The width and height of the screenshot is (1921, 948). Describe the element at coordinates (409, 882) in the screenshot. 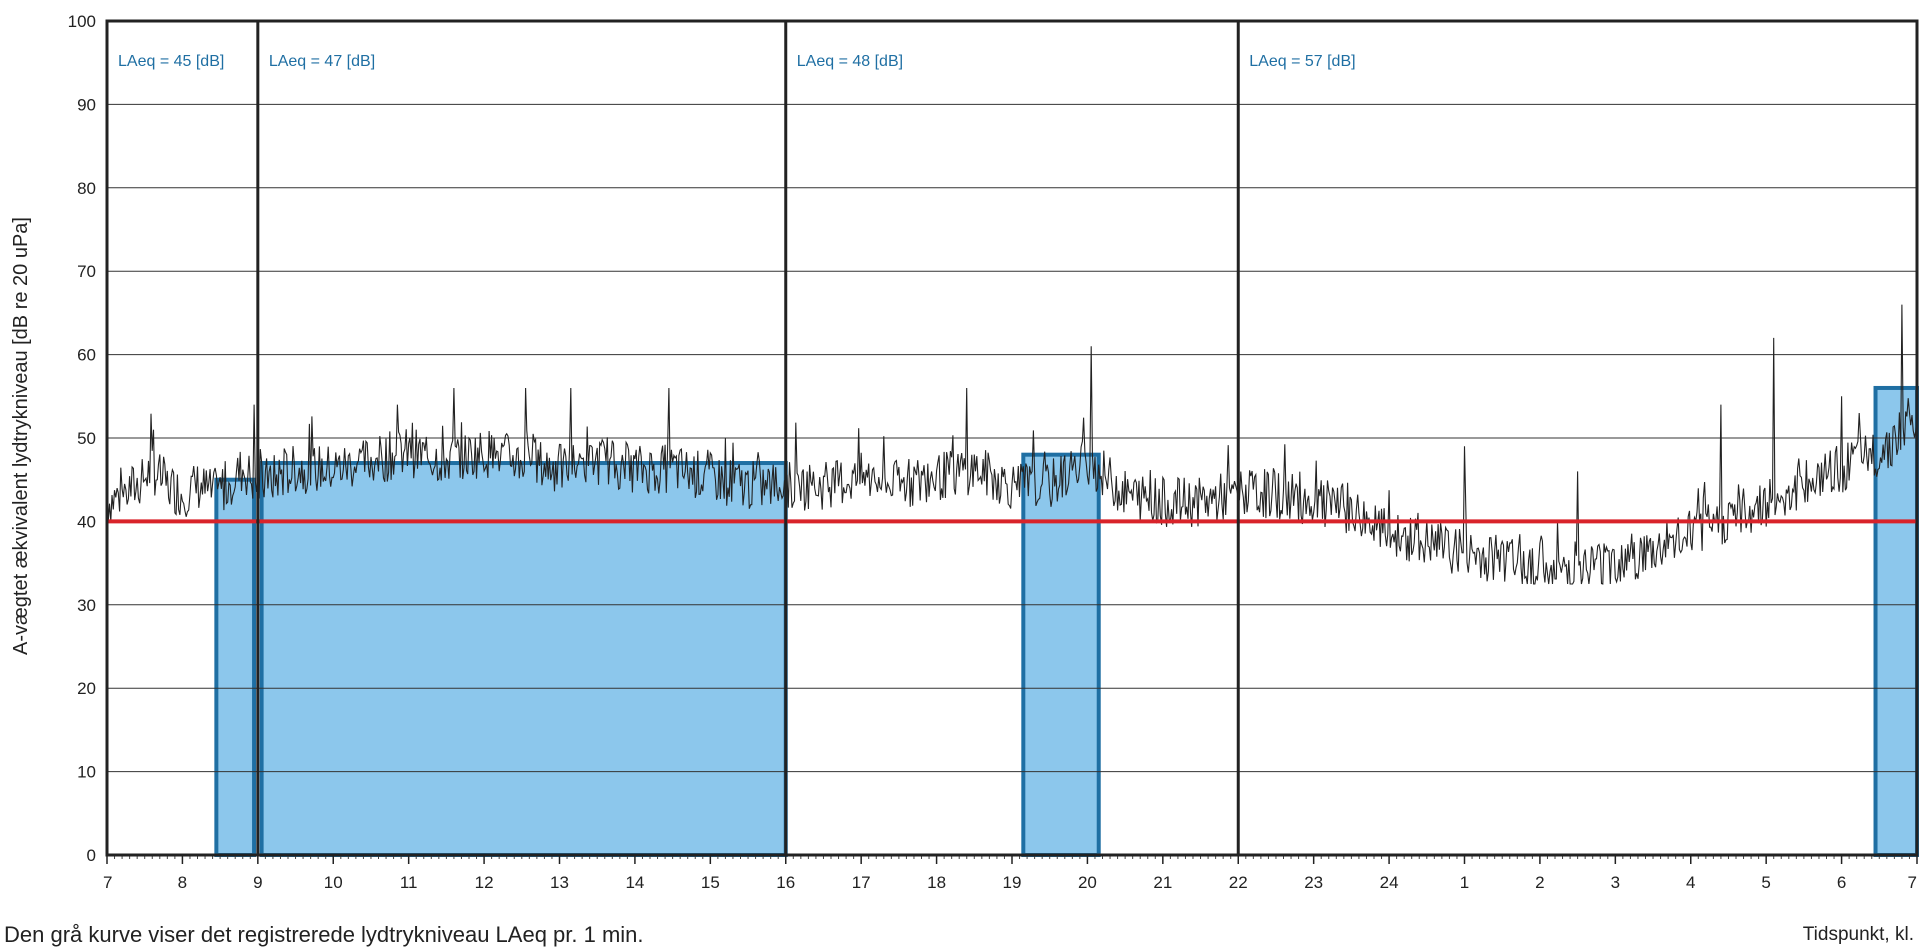

I see `x-tick-label: 11` at that location.